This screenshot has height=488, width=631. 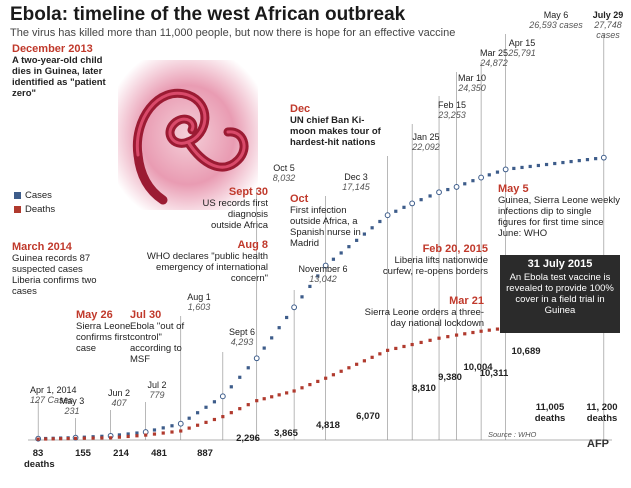 I want to click on case-label-date: Oct 5, so click(x=284, y=168).